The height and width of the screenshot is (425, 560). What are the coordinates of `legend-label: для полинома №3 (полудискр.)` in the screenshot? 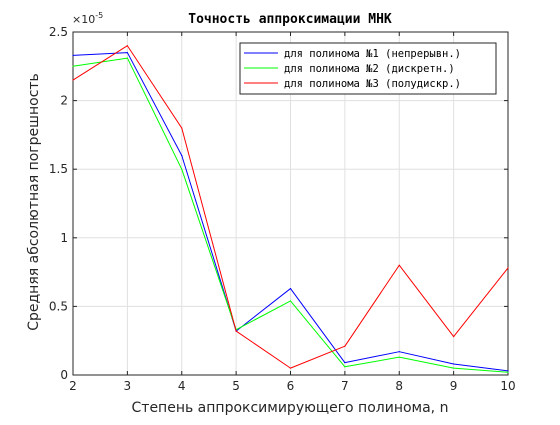 It's located at (372, 84).